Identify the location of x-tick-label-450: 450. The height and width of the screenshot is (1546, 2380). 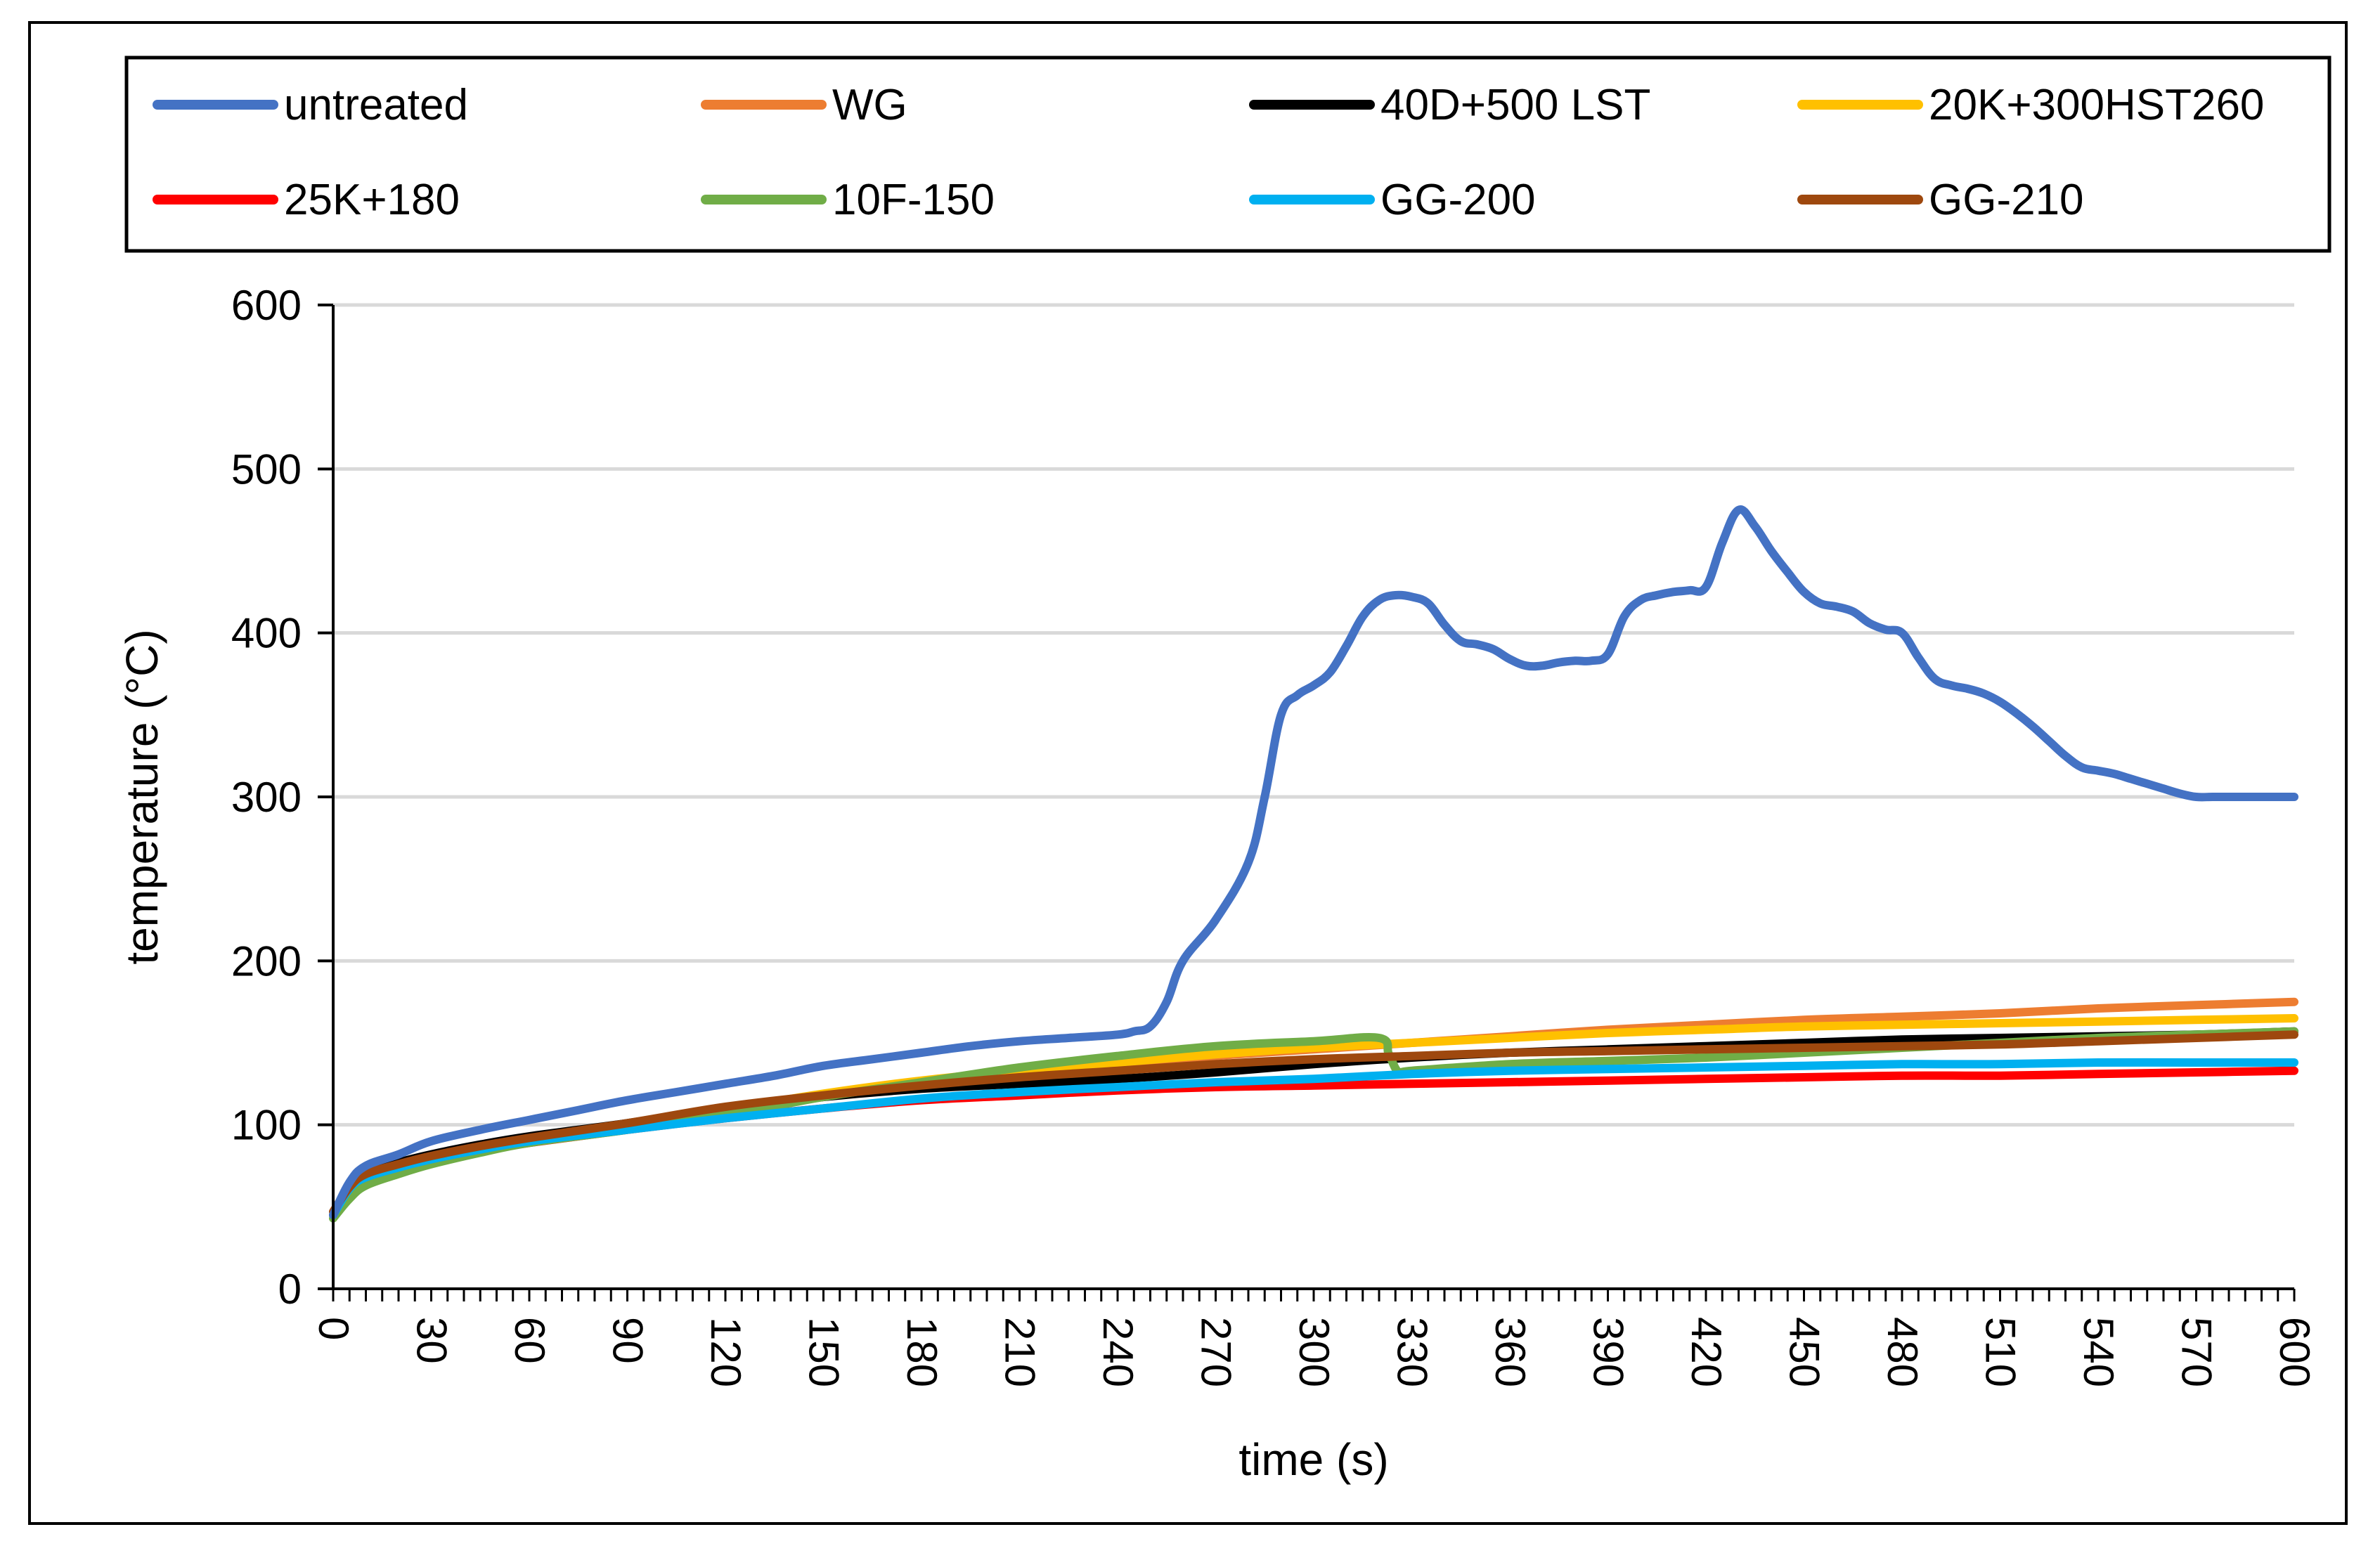
(1805, 1352).